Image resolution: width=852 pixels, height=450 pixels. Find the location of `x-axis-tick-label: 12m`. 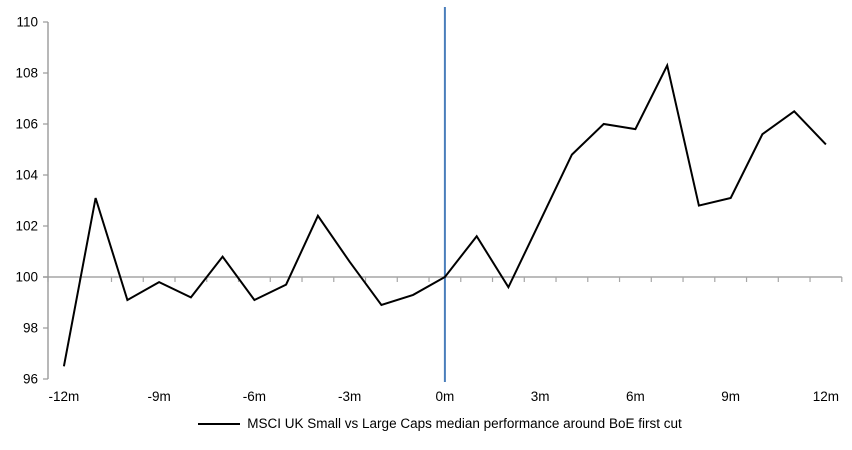

x-axis-tick-label: 12m is located at coordinates (826, 396).